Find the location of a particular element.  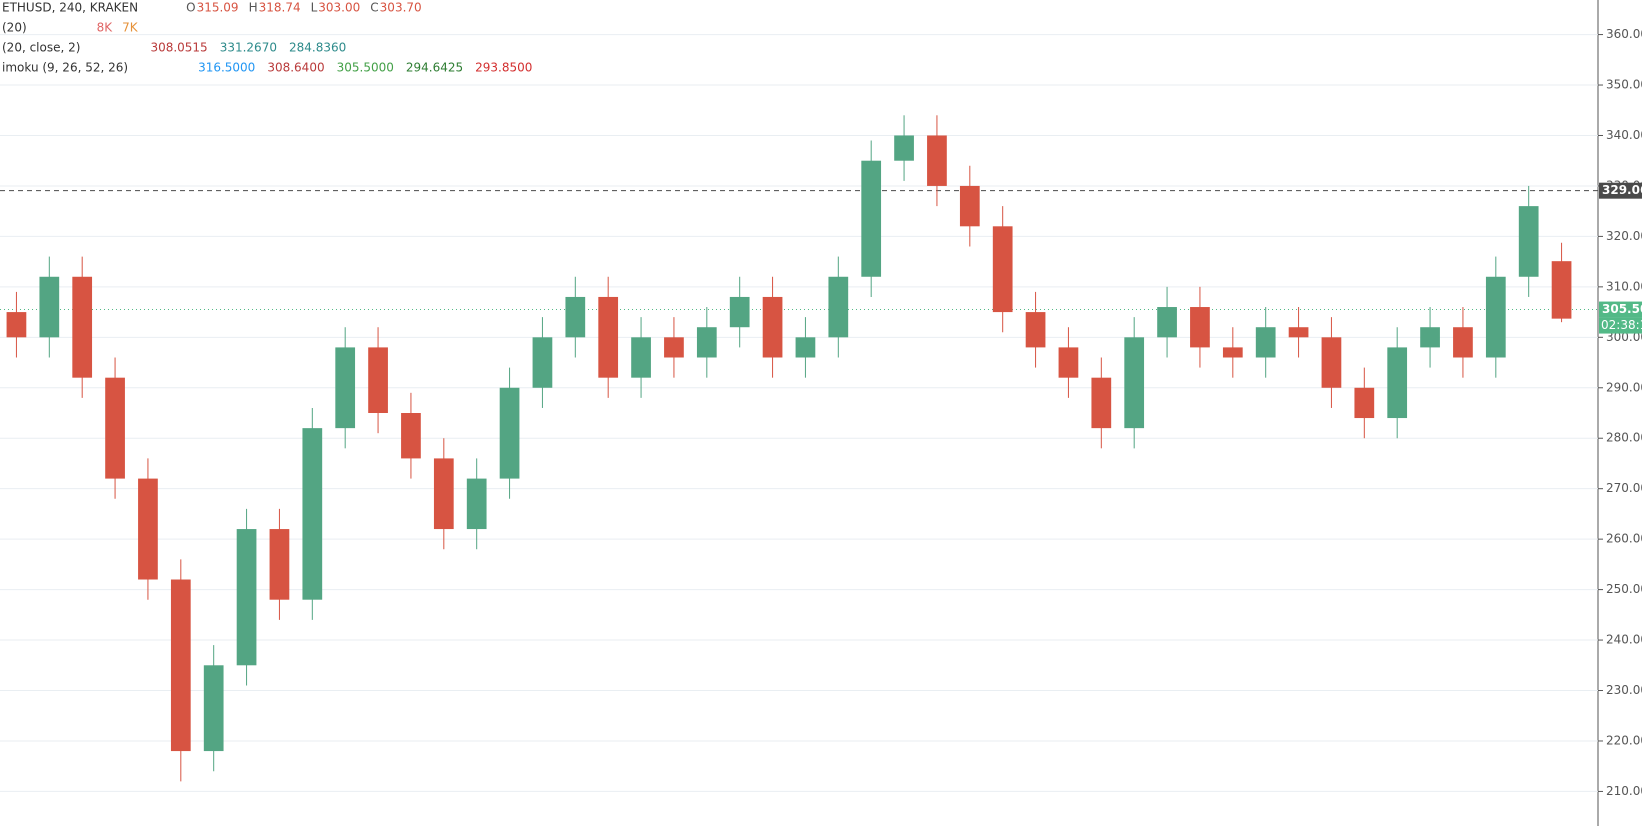

legend-text: (20) is located at coordinates (14, 28).